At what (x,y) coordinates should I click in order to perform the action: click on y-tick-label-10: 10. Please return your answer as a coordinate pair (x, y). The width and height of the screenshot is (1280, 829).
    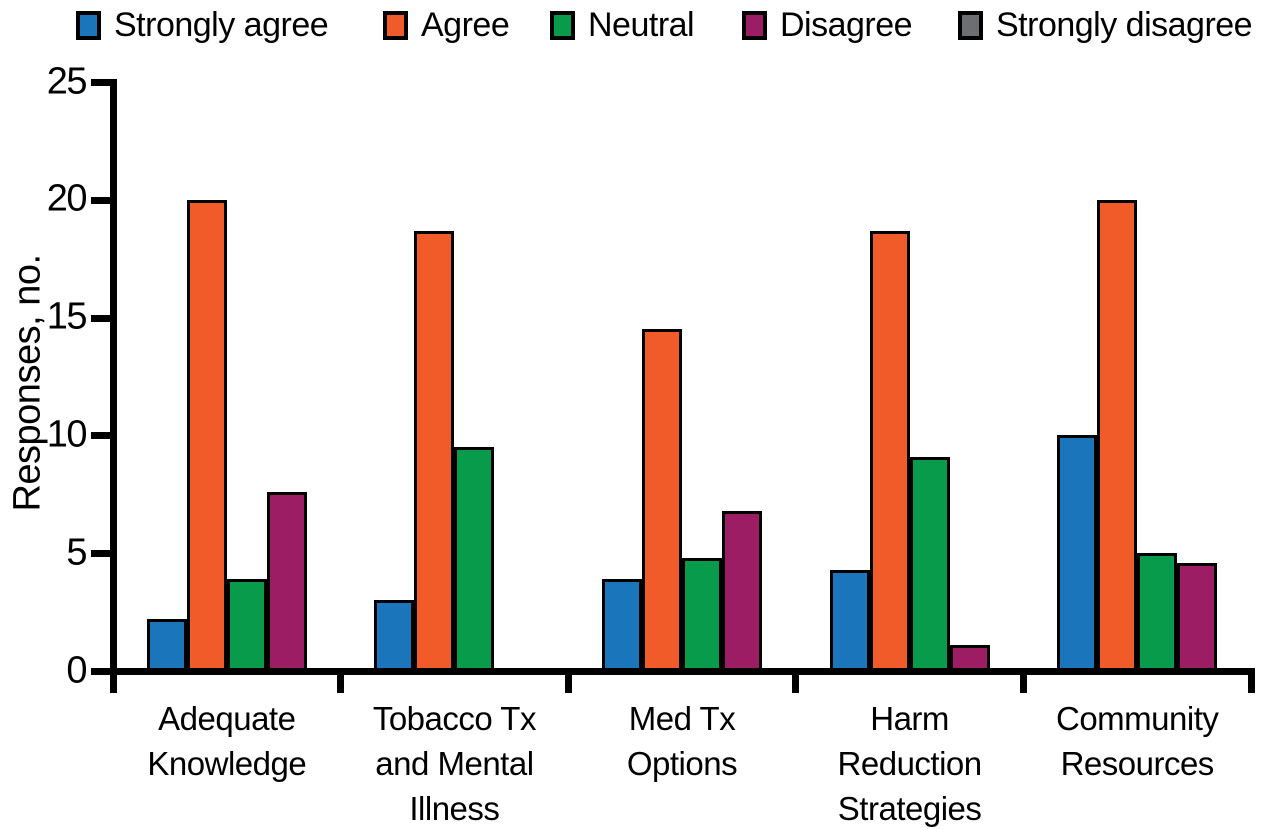
    Looking at the image, I should click on (67, 434).